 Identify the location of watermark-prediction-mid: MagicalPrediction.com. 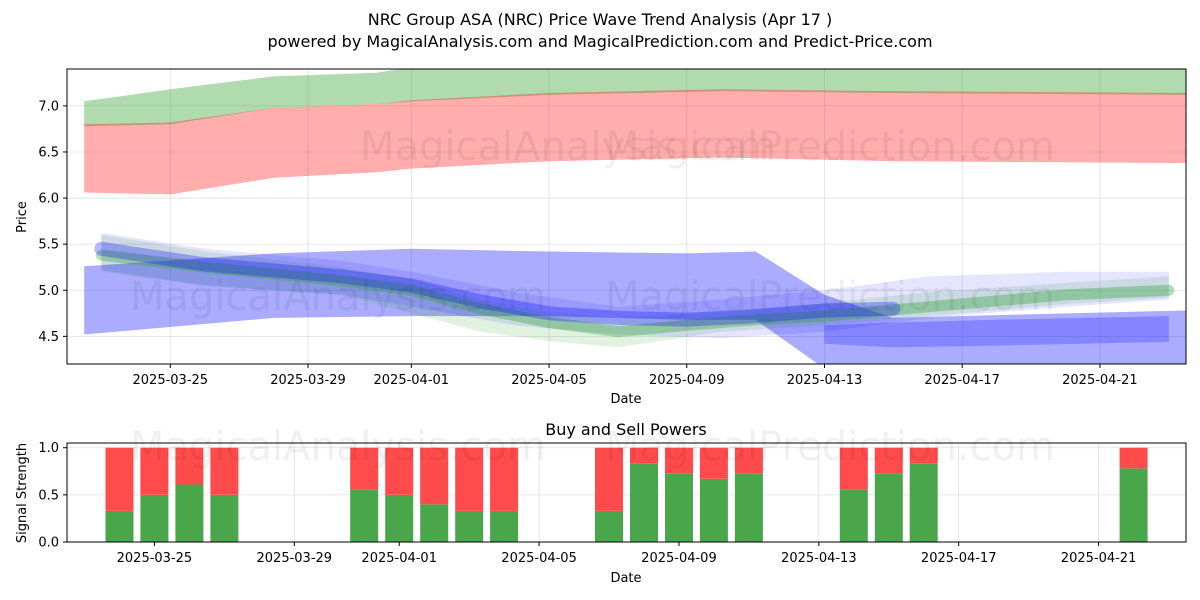
(830, 297).